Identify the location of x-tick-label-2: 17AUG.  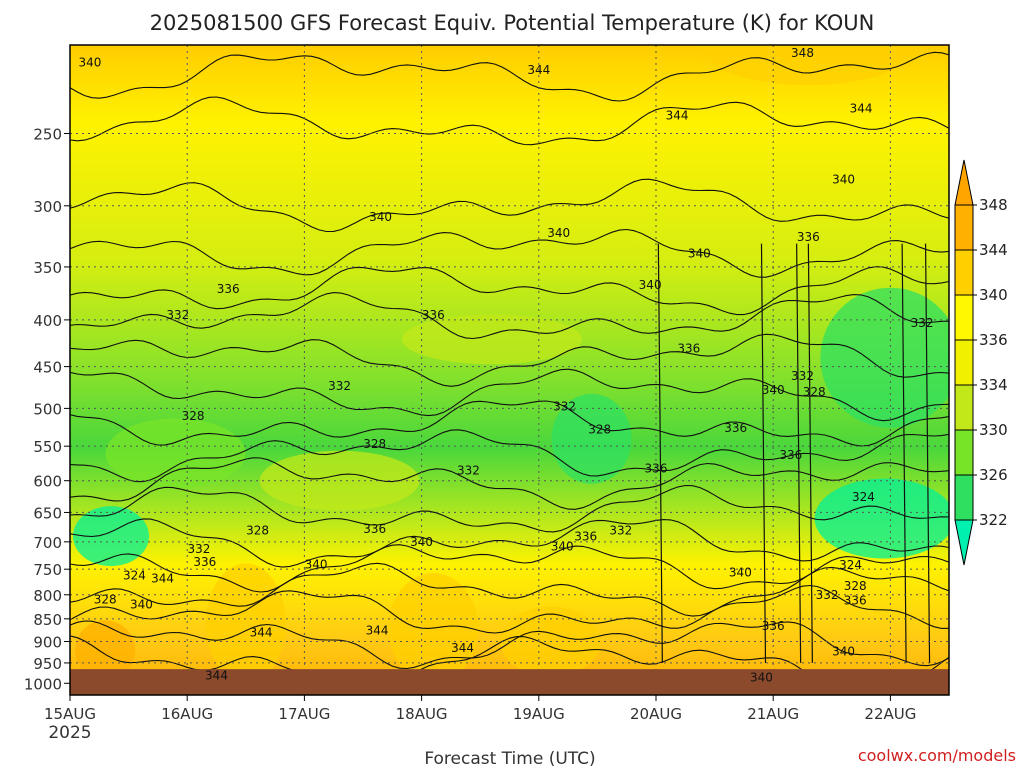
(304, 714).